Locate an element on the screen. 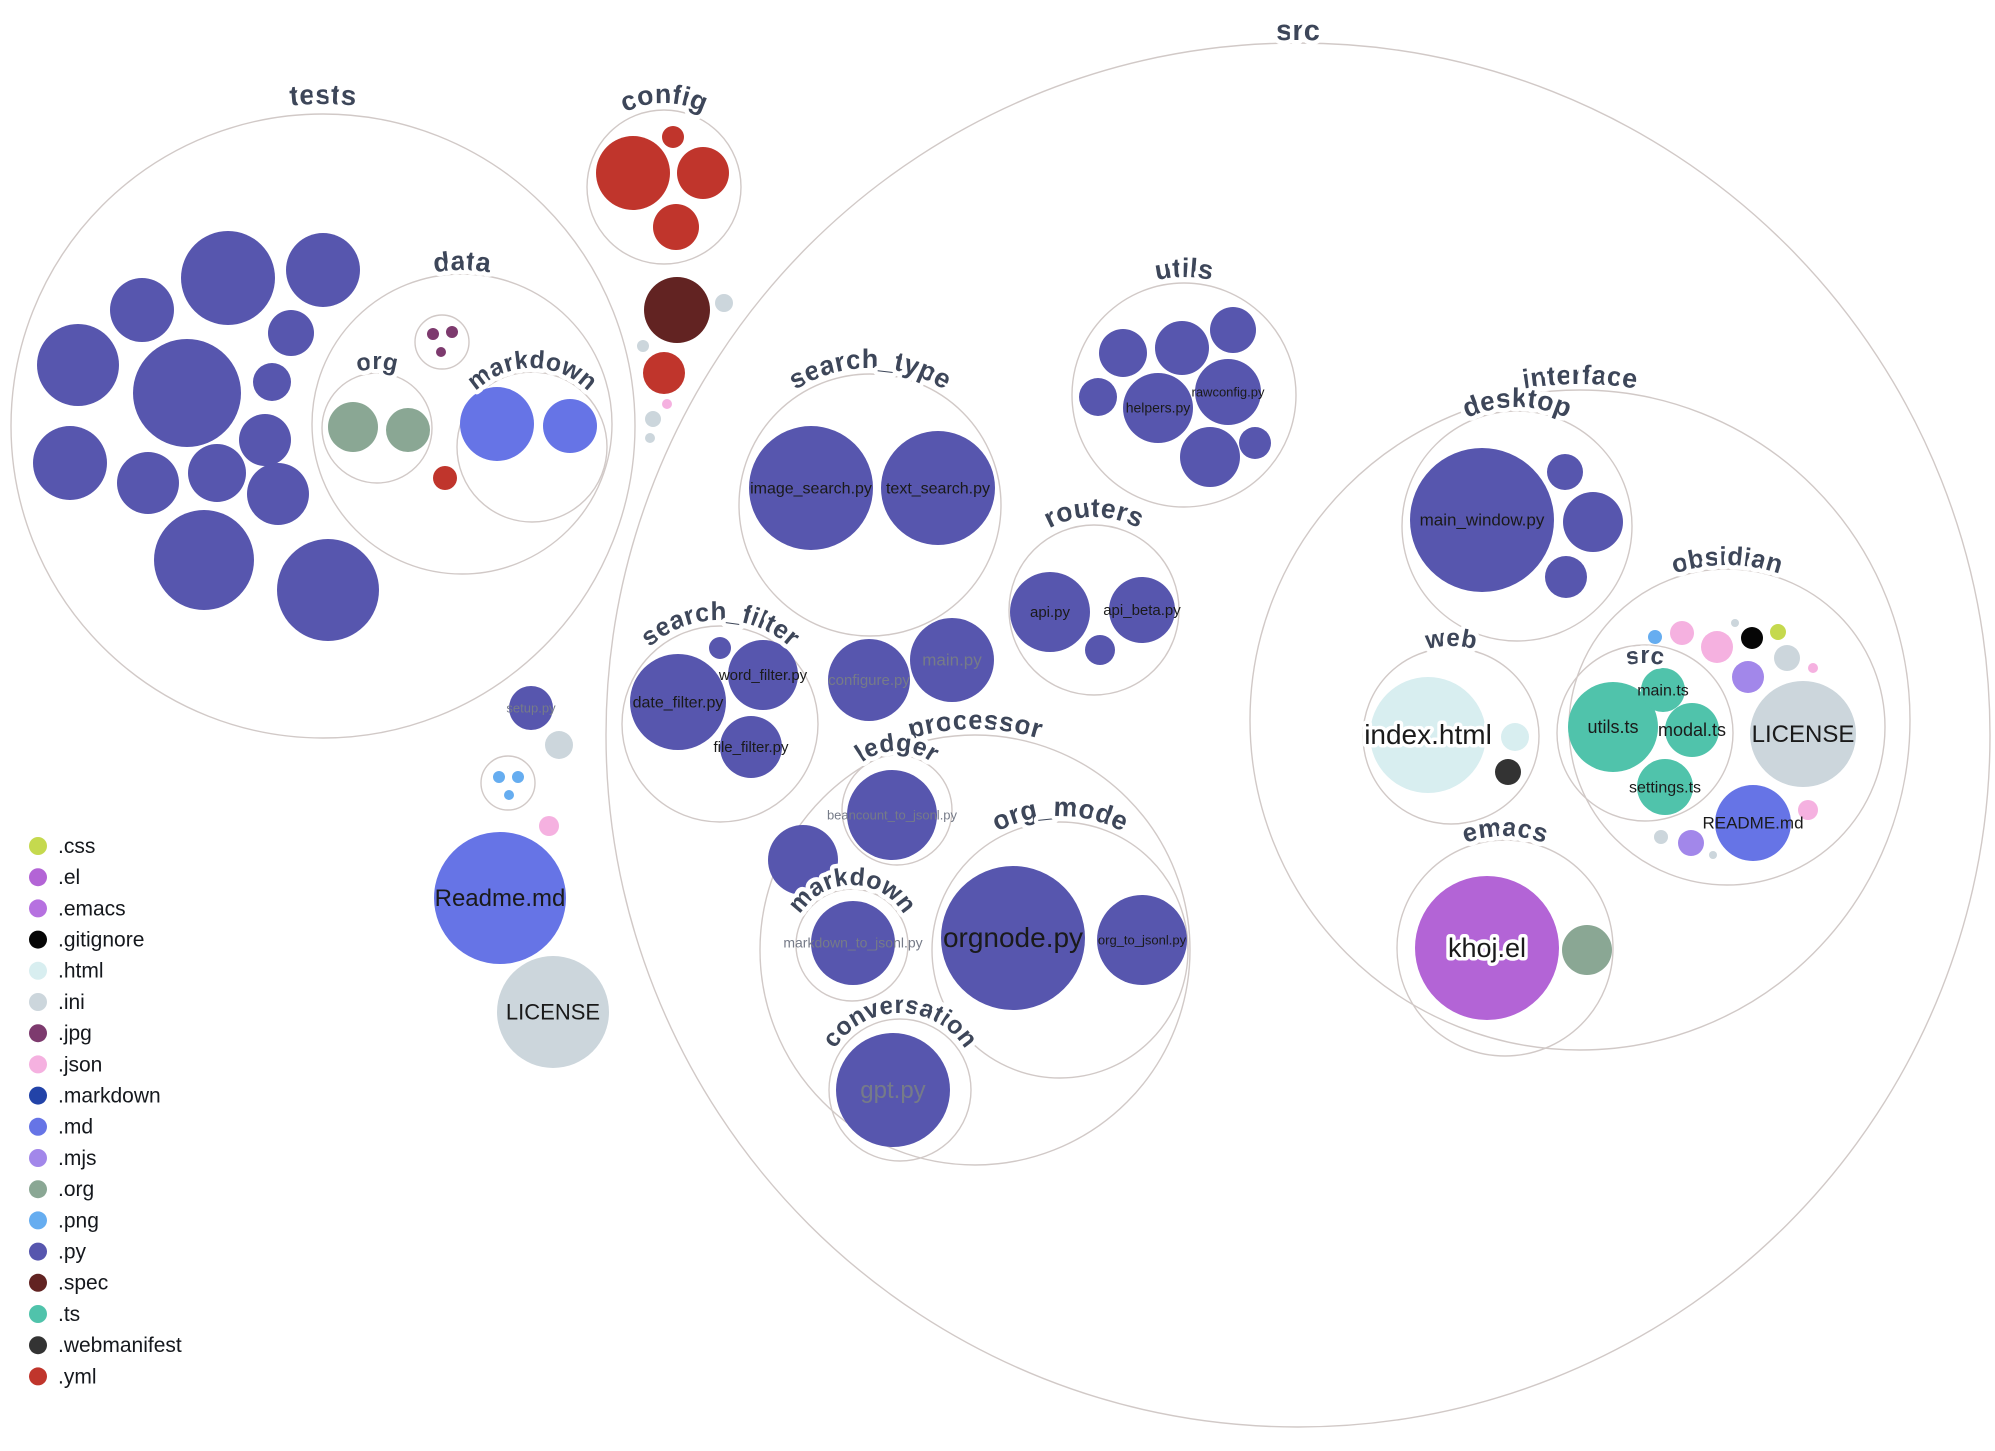 The image size is (1995, 1451). legend-dot-py is located at coordinates (38, 1251).